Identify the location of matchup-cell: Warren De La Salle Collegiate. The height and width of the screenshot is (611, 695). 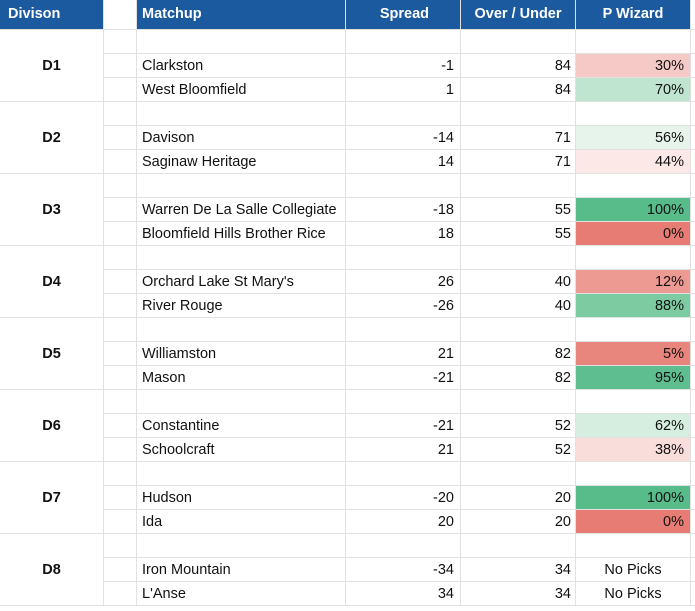
(241, 210).